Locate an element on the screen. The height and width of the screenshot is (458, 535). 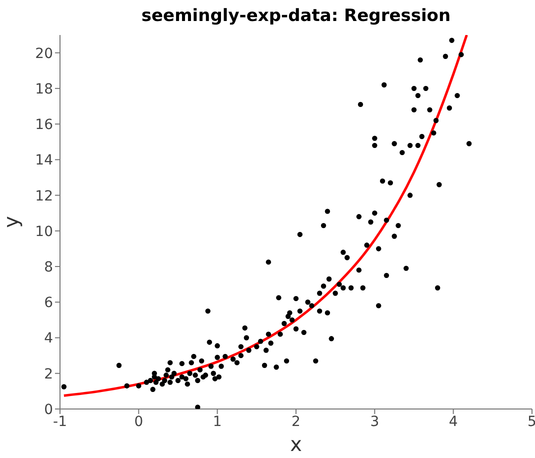
y-tick-label: 0 is located at coordinates (48, 410).